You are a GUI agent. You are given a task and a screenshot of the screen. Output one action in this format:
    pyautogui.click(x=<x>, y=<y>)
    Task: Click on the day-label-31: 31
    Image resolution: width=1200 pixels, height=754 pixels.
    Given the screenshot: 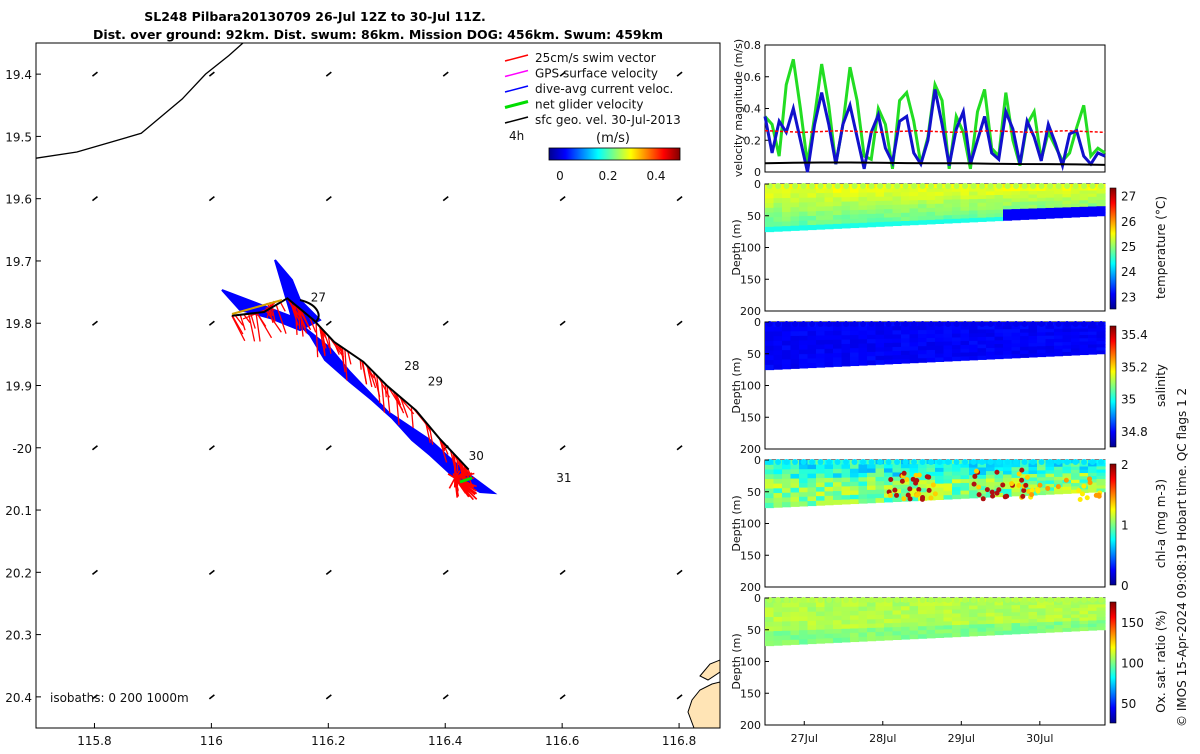 What is the action you would take?
    pyautogui.click(x=563, y=478)
    